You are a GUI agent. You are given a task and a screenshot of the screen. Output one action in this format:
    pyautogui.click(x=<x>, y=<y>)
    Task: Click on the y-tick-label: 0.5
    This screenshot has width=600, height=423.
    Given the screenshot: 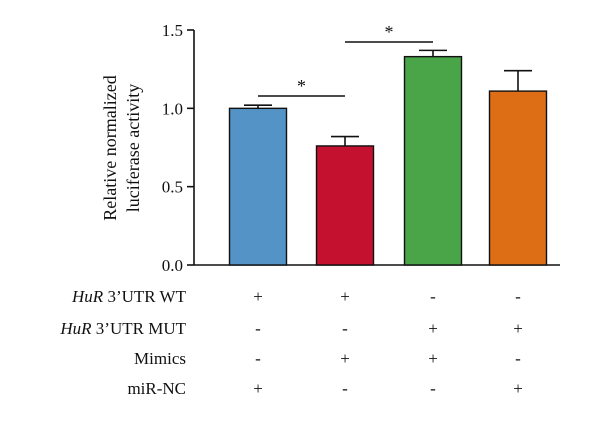 What is the action you would take?
    pyautogui.click(x=172, y=187)
    